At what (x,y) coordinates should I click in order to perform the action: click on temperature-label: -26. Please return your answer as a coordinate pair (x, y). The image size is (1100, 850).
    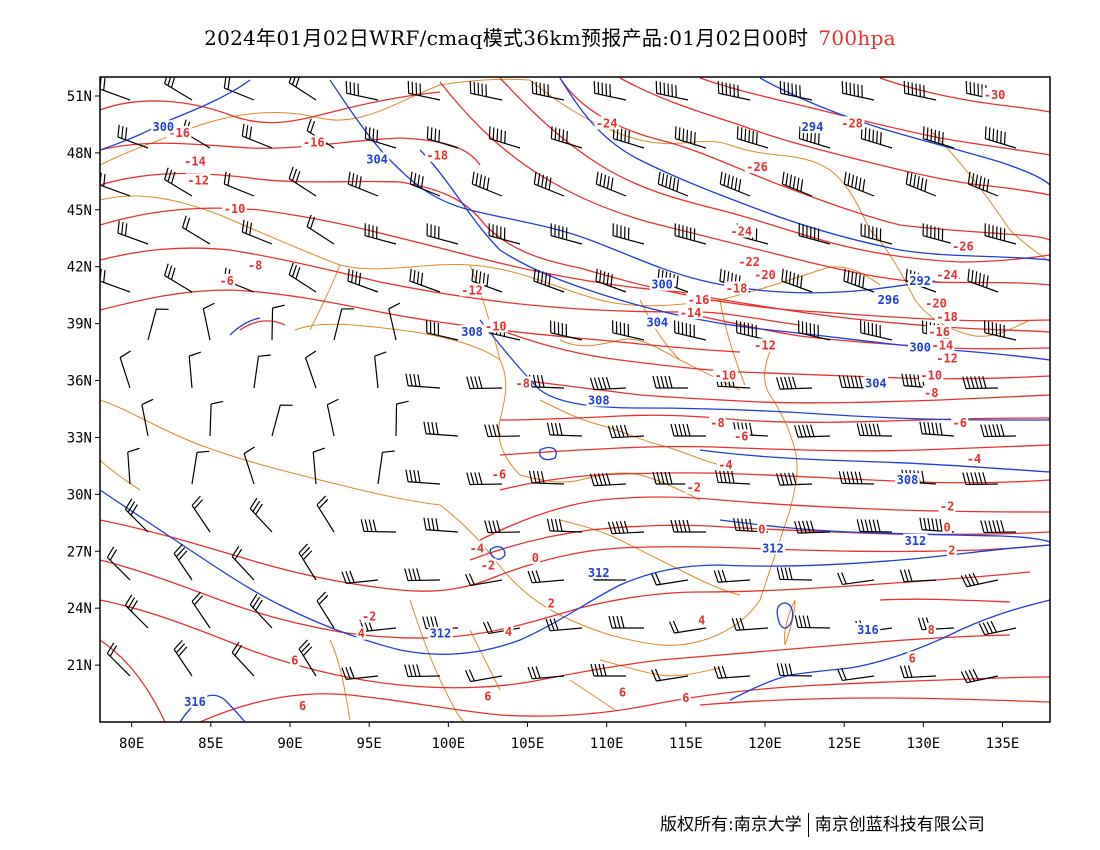
    Looking at the image, I should click on (757, 167).